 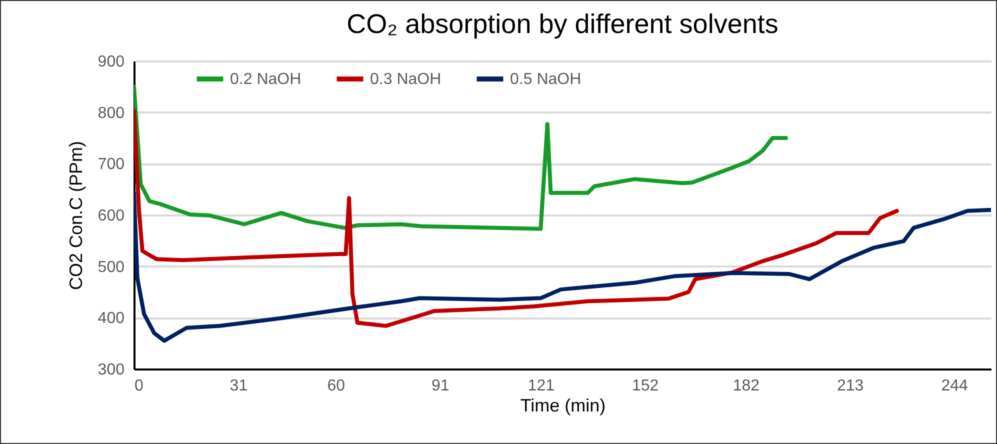 What do you see at coordinates (440, 386) in the screenshot?
I see `x-tick-label: 91` at bounding box center [440, 386].